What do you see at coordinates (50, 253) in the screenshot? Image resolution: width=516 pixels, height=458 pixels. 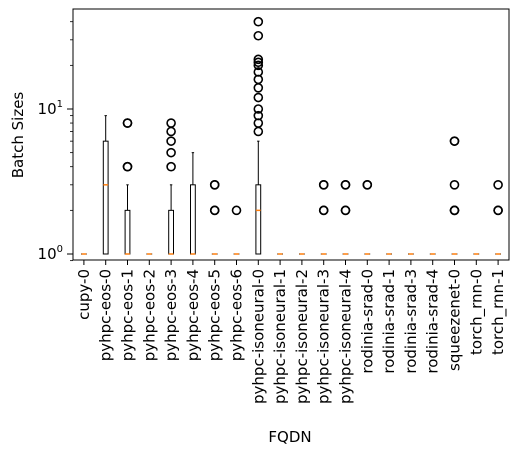 I see `y-tick-label: 10⁰` at bounding box center [50, 253].